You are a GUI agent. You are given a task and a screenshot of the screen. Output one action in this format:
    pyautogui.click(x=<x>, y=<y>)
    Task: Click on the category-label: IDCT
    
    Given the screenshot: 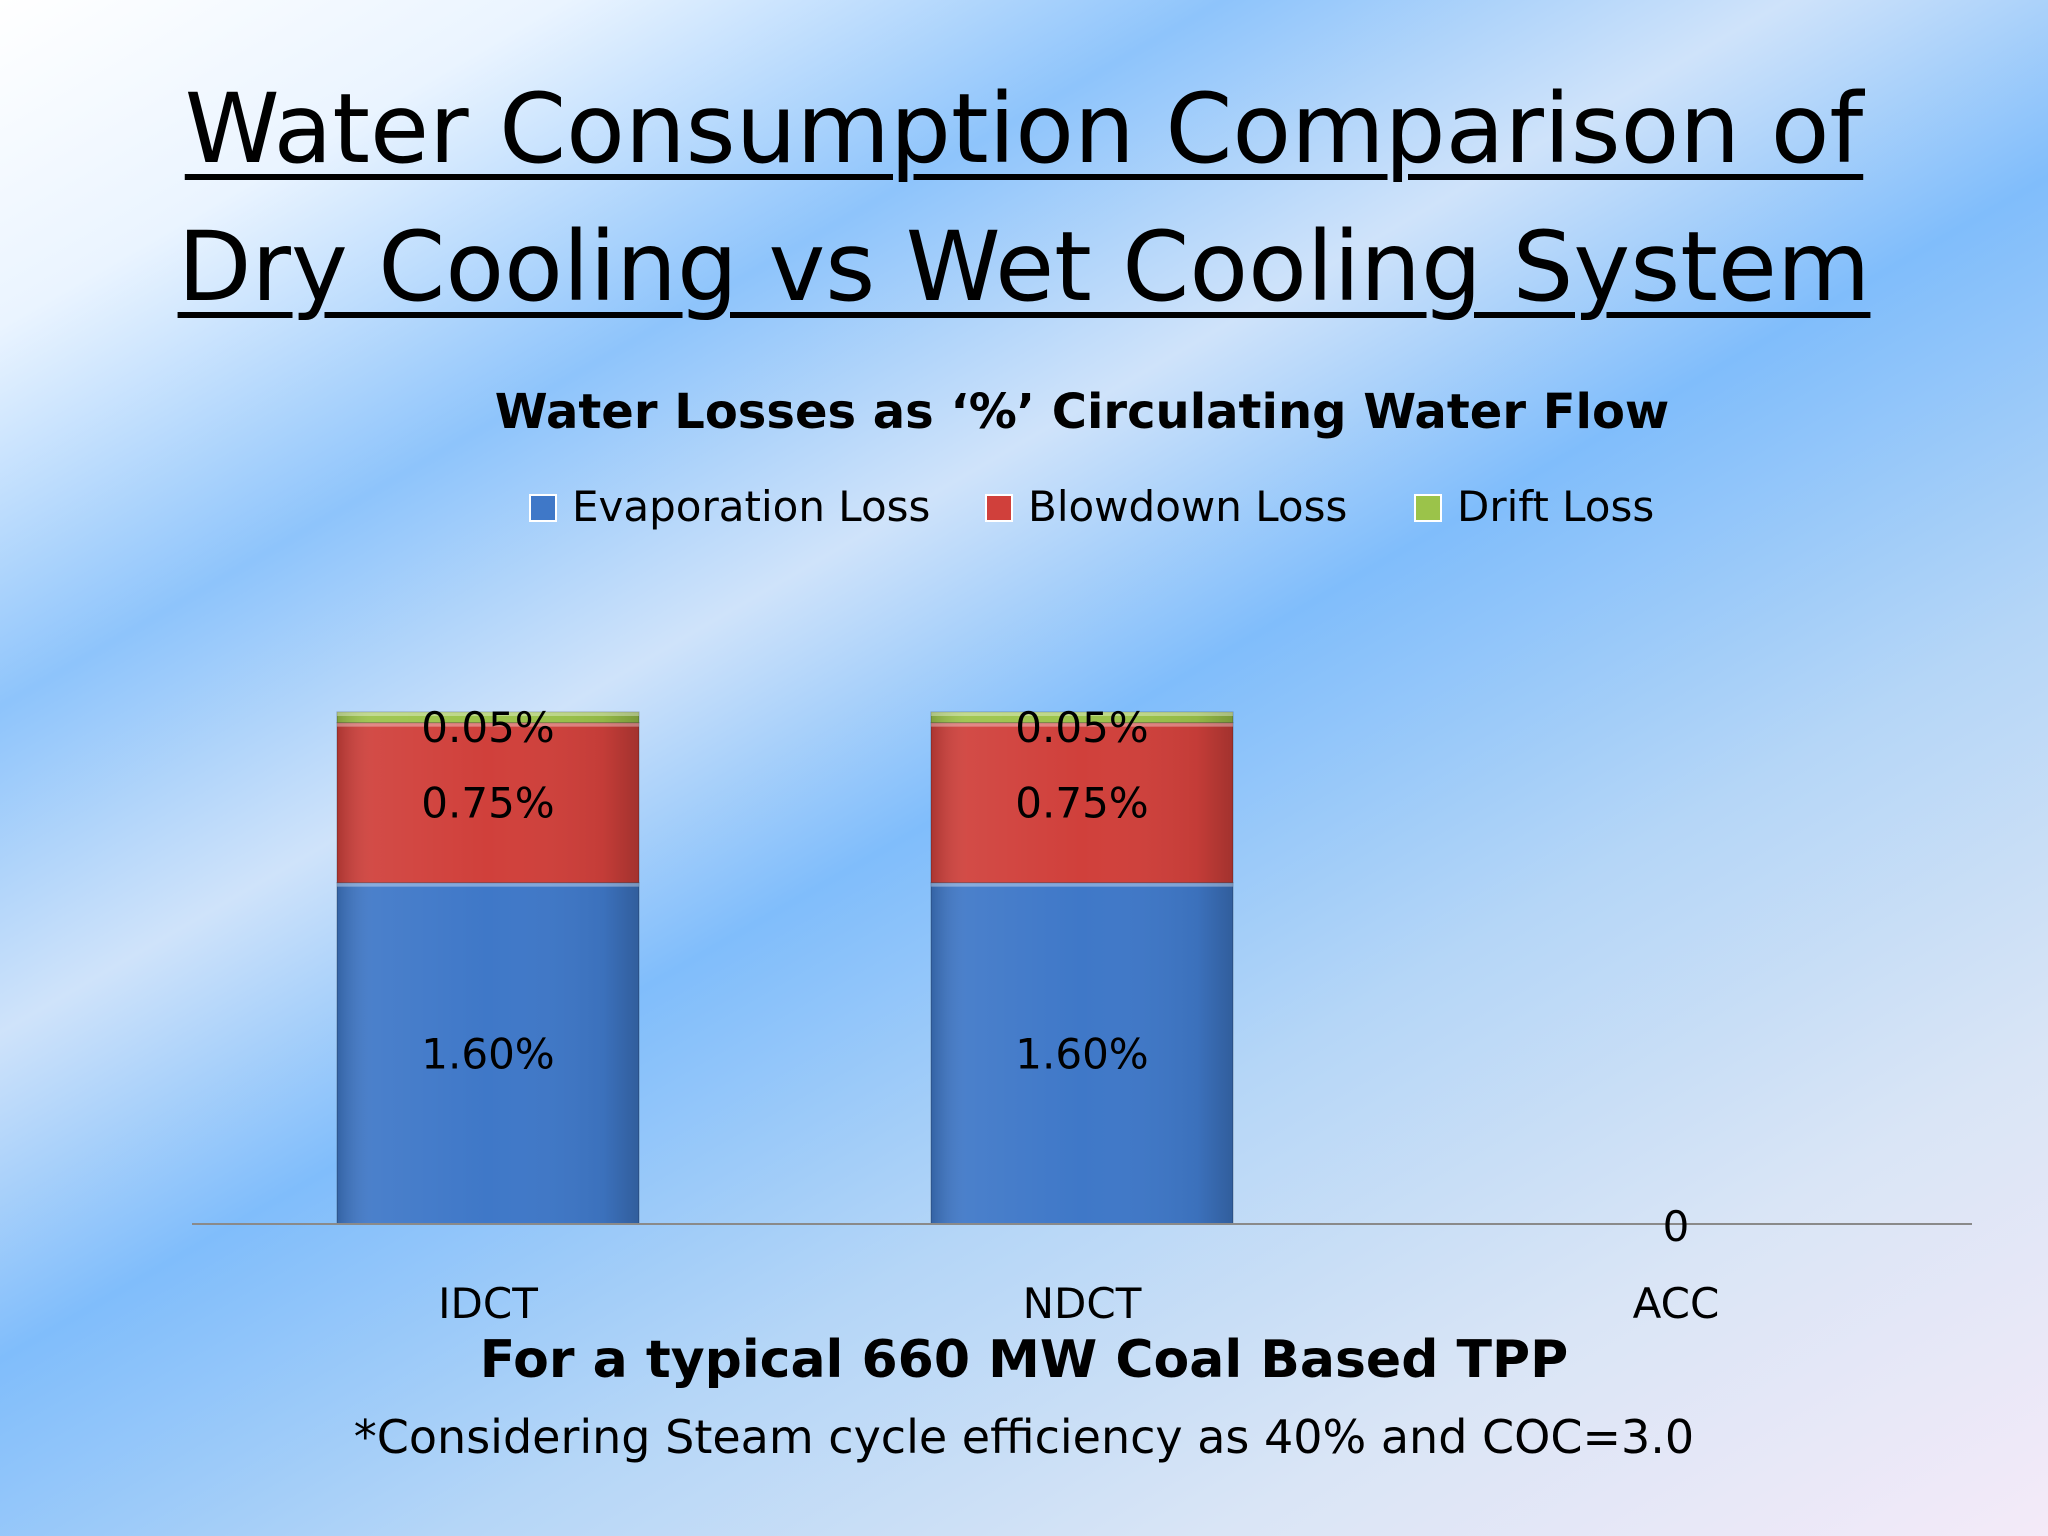 What is the action you would take?
    pyautogui.click(x=488, y=1303)
    